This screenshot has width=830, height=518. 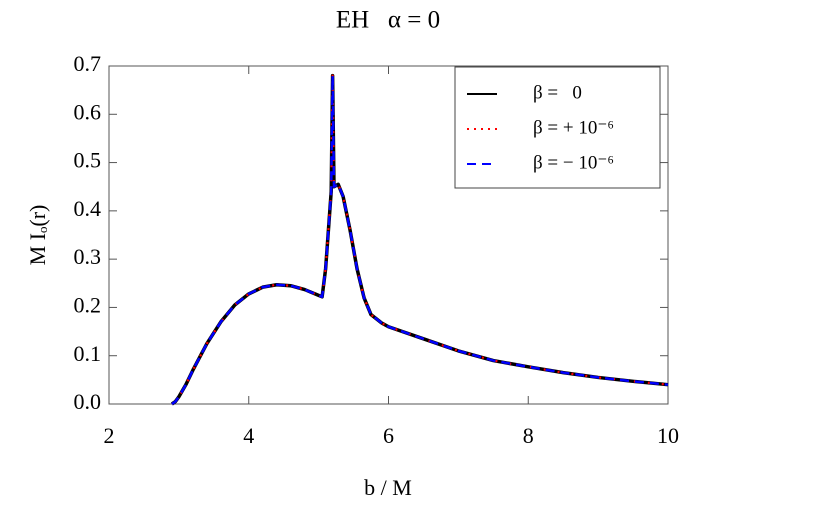 What do you see at coordinates (88, 401) in the screenshot?
I see `y-tick-label: 0.0` at bounding box center [88, 401].